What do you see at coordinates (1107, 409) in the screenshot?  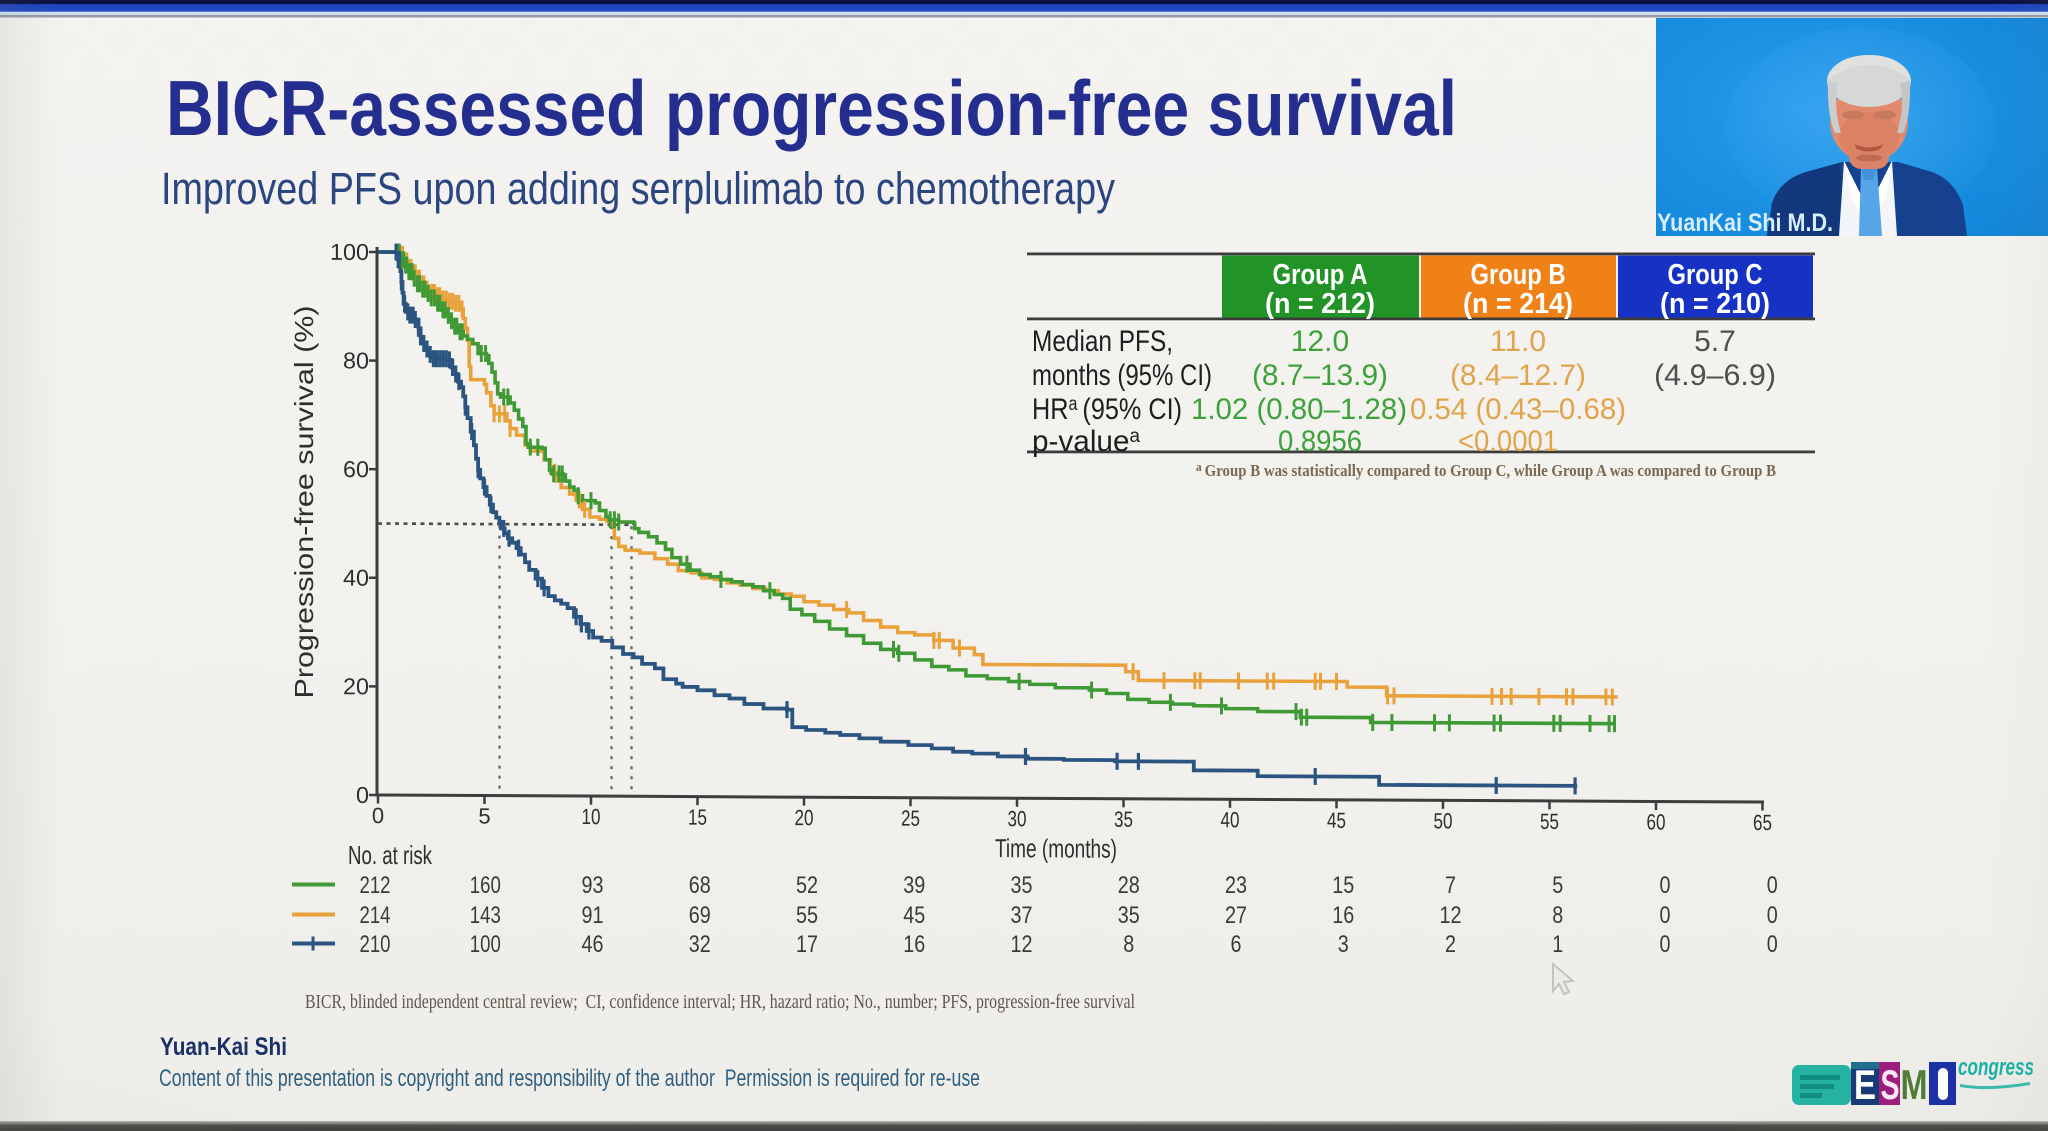 I see `svg-text: HRa (95% CI)` at bounding box center [1107, 409].